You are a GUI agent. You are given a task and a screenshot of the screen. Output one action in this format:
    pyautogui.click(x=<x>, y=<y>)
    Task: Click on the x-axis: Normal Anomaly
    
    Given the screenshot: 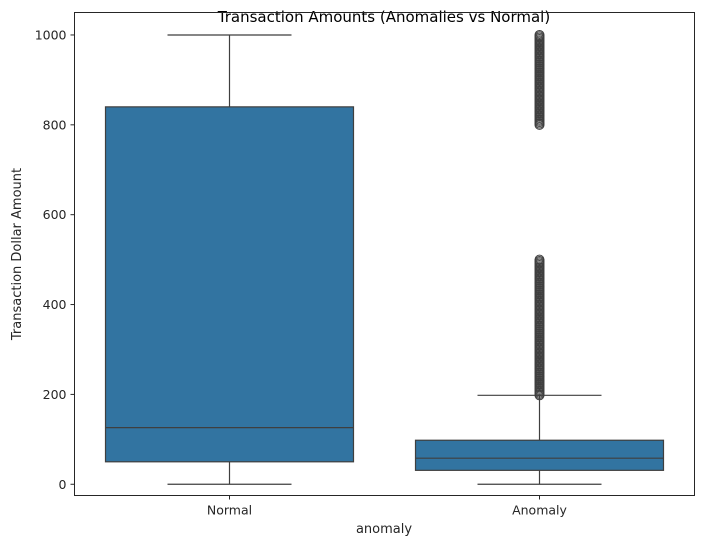 What is the action you would take?
    pyautogui.click(x=387, y=506)
    